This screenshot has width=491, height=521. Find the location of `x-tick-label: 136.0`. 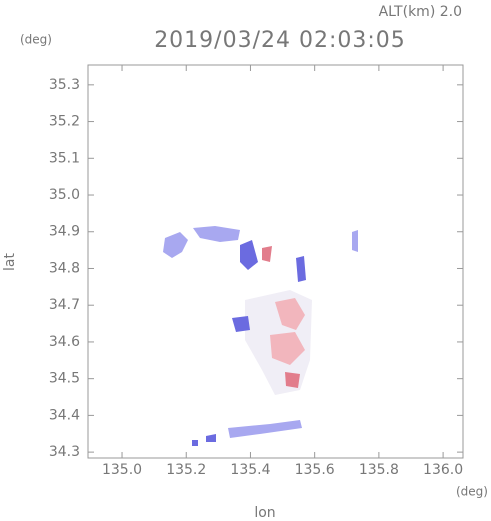

x-tick-label: 136.0 is located at coordinates (443, 470).